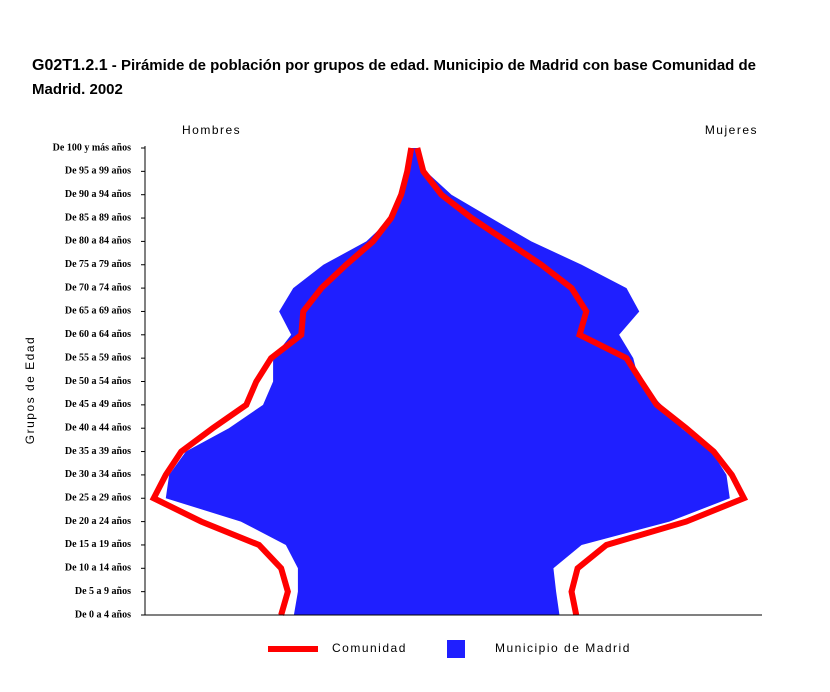  What do you see at coordinates (98, 217) in the screenshot?
I see `y-tick-label: De 85 a 89 años` at bounding box center [98, 217].